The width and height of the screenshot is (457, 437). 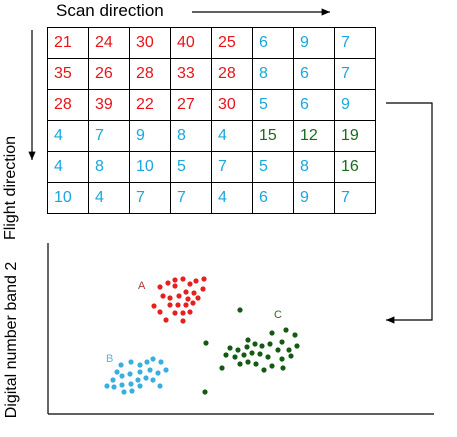 I want to click on grid-row: 4 8 10 5 7 5 8 16, so click(x=211, y=167).